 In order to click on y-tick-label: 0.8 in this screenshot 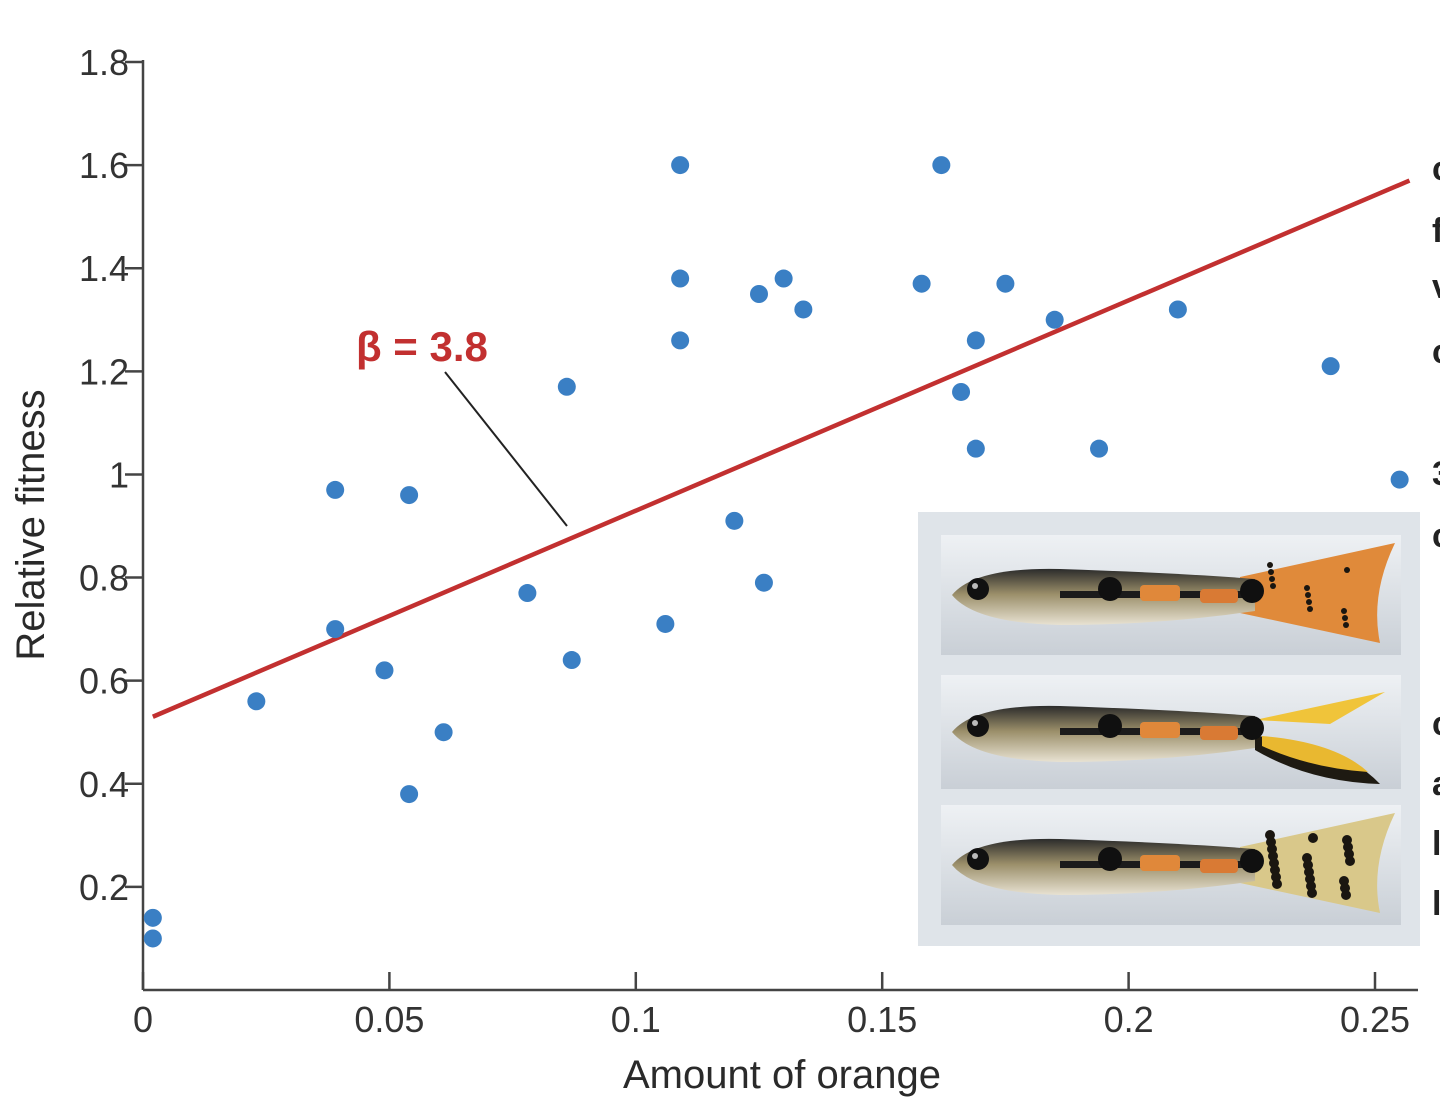, I will do `click(104, 578)`.